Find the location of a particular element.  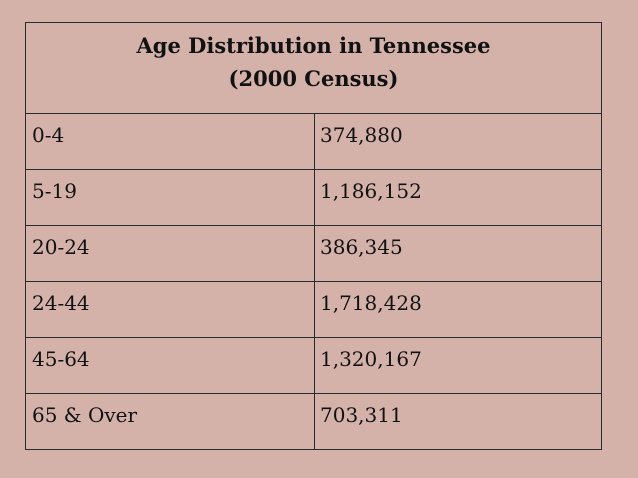

population-cell: 374,880 is located at coordinates (361, 135).